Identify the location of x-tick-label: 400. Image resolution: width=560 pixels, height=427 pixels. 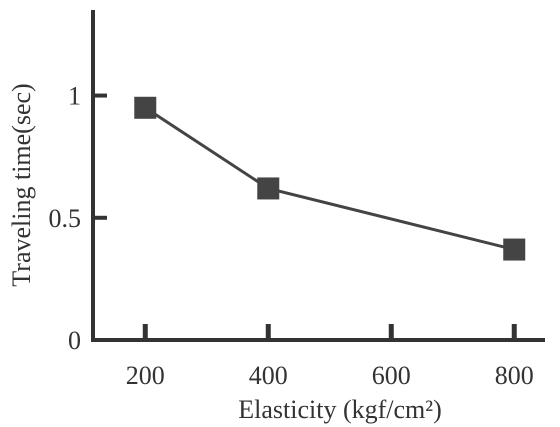
(268, 375).